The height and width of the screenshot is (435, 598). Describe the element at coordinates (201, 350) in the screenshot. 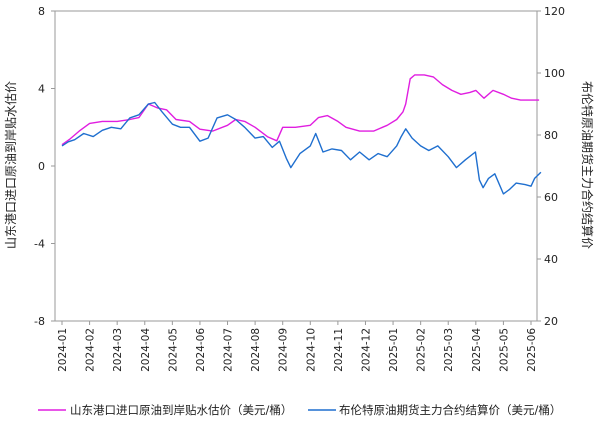

I see `x-tick-label: 2024-06` at that location.